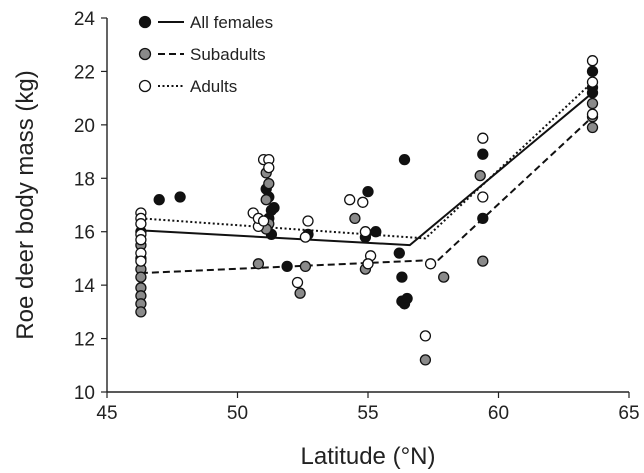 The image size is (644, 473). Describe the element at coordinates (228, 54) in the screenshot. I see `legend-label: Subadults` at that location.